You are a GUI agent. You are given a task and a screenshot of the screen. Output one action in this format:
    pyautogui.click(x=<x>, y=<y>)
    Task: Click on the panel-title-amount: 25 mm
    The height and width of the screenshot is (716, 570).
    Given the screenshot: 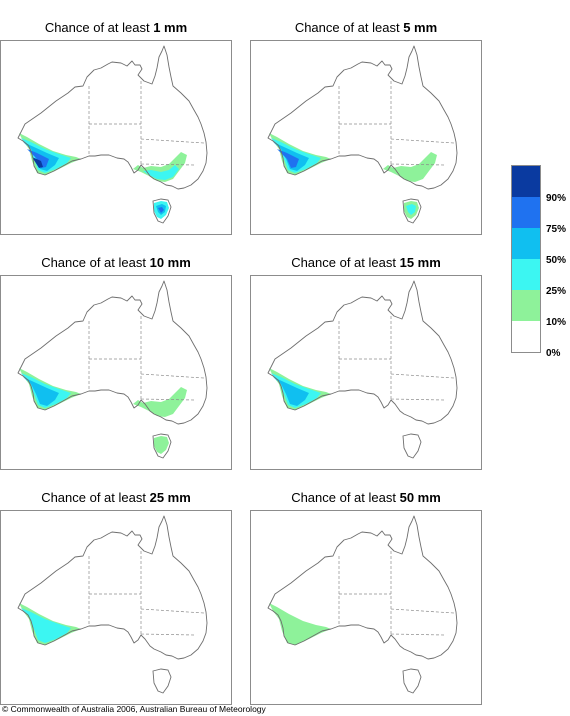 What is the action you would take?
    pyautogui.click(x=170, y=497)
    